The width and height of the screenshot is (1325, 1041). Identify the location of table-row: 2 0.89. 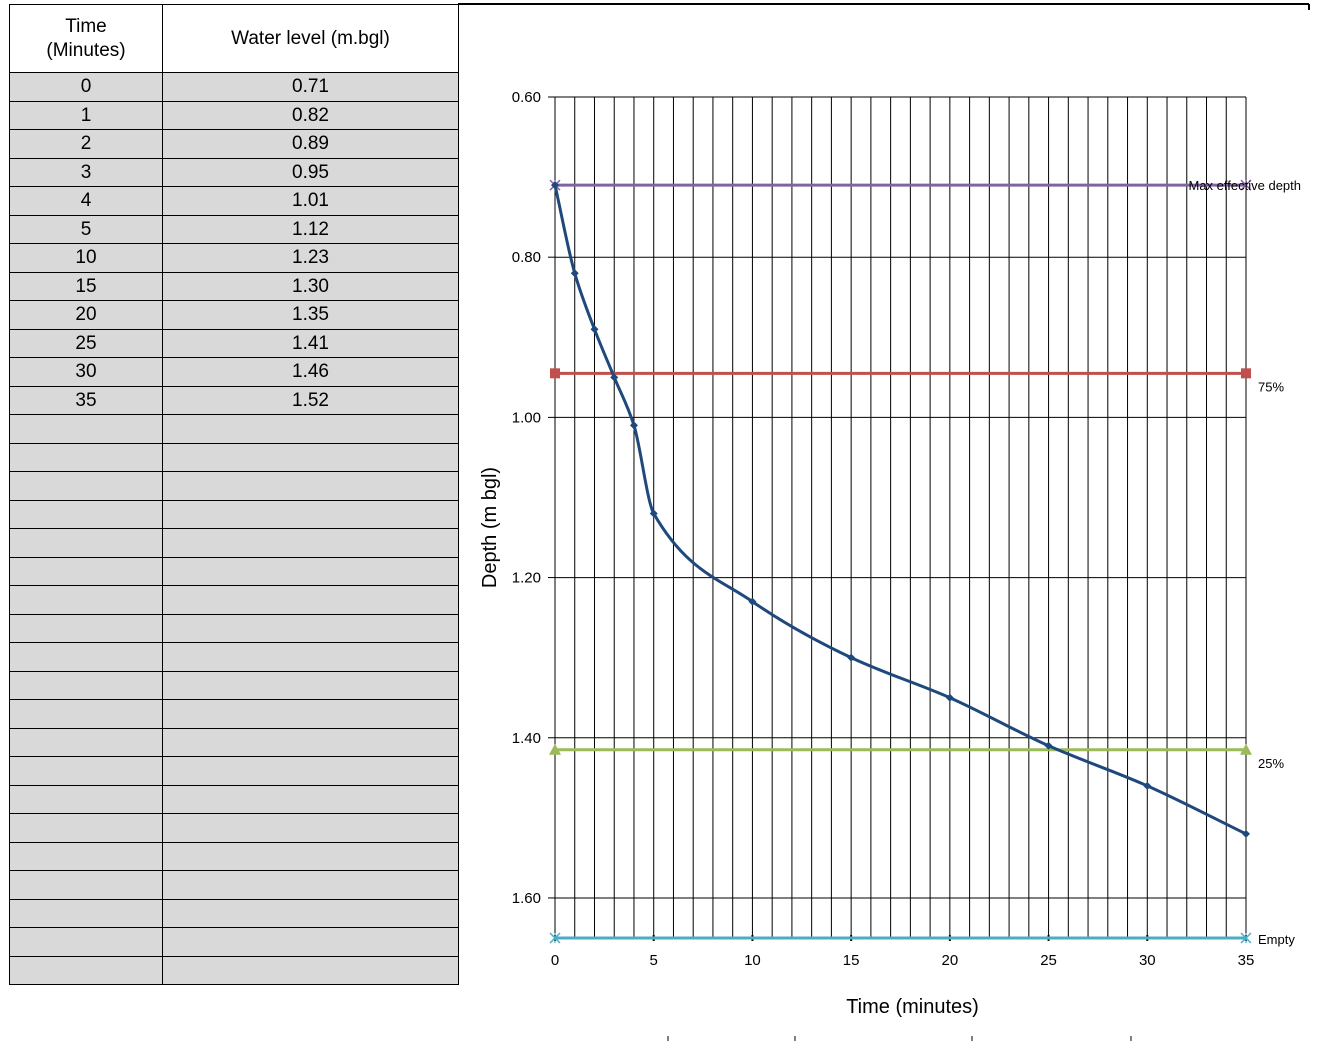
(234, 144).